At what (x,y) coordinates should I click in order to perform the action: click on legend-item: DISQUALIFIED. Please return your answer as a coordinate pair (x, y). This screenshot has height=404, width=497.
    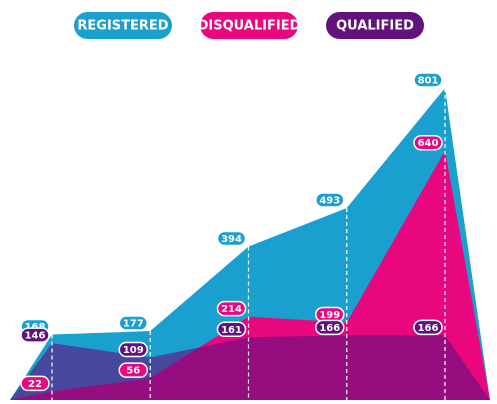
    Looking at the image, I should click on (249, 25).